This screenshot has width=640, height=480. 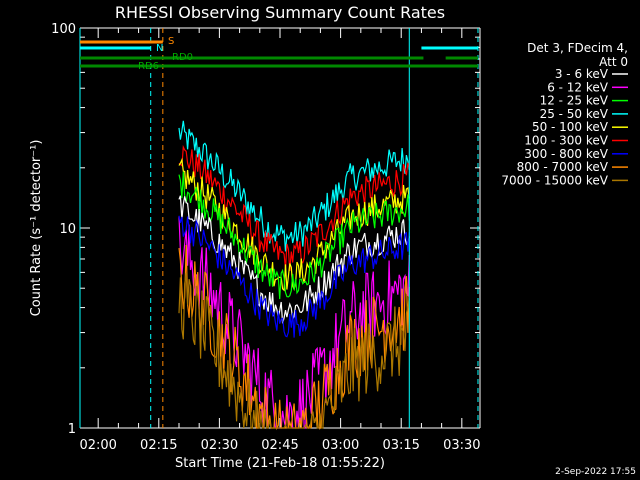 I want to click on series-line-7000-15000-kev, so click(x=294, y=350).